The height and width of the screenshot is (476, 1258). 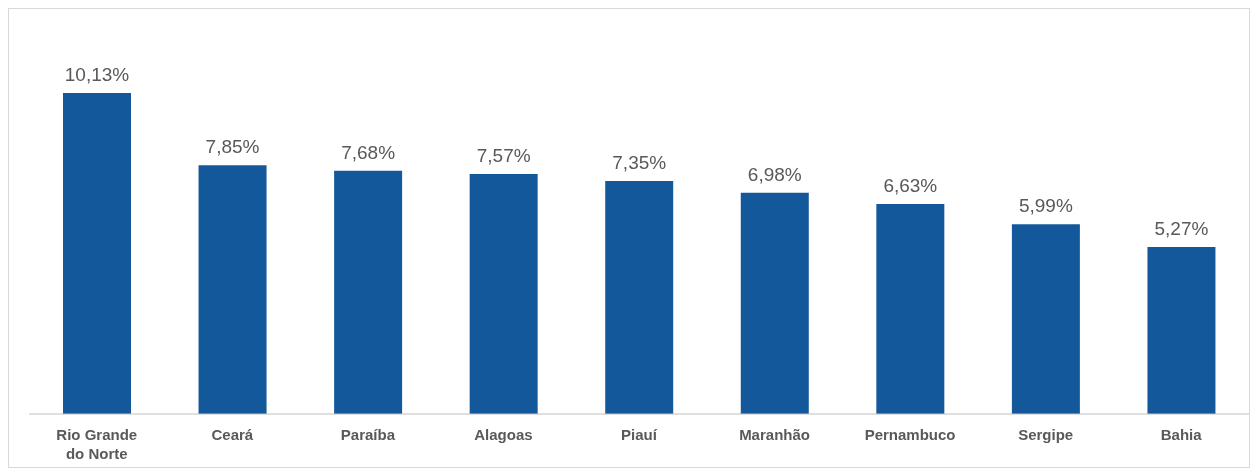 What do you see at coordinates (639, 163) in the screenshot?
I see `data-label: 7,35%` at bounding box center [639, 163].